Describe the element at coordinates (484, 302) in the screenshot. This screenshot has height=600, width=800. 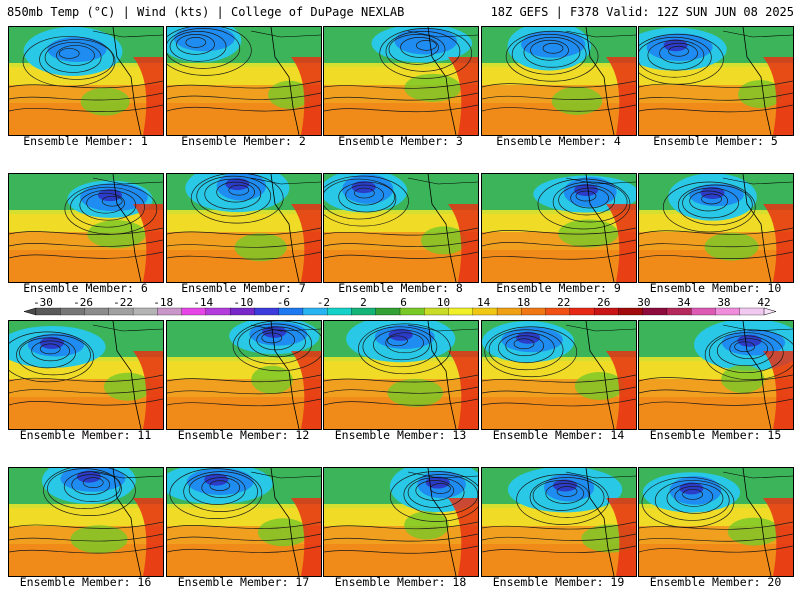
I see `colorbar-tick-label: 14` at that location.